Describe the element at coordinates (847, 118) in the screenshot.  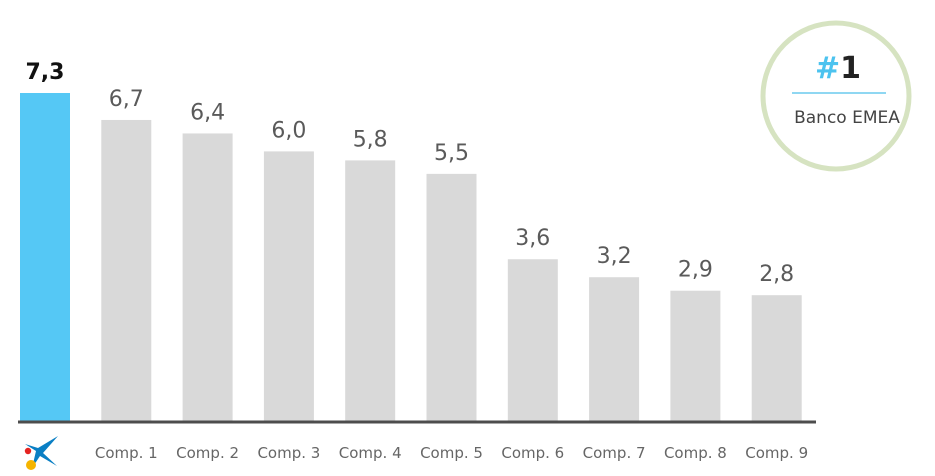
I see `badge-label: Banco EMEA` at that location.